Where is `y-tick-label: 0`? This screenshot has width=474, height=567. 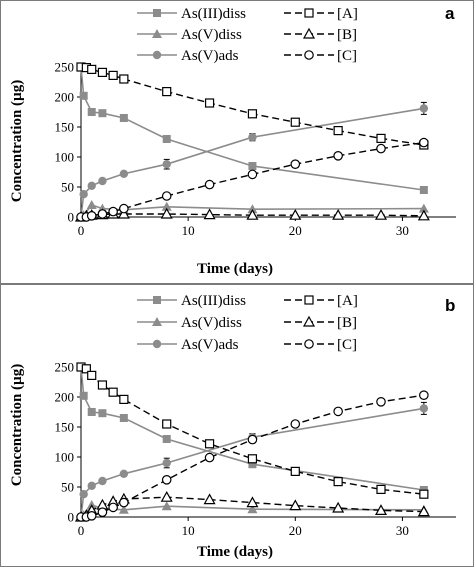 y-tick-label: 0 is located at coordinates (71, 217).